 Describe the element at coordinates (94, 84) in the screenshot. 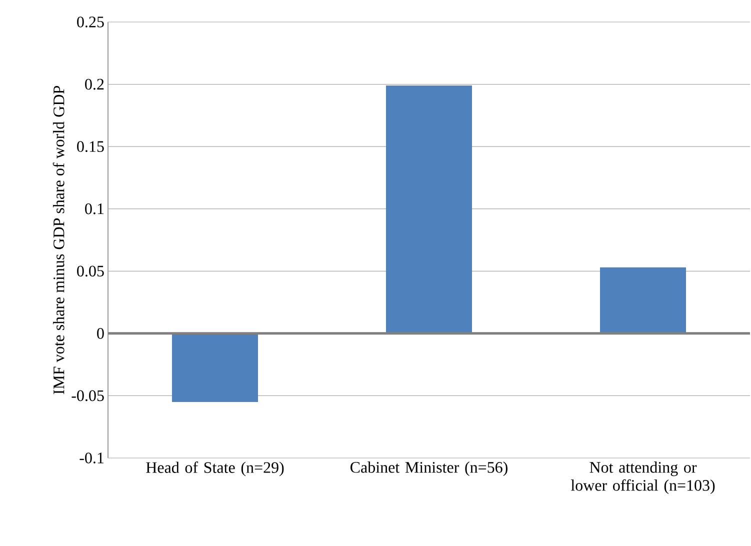

I see `y-tick-label: 0.2` at that location.